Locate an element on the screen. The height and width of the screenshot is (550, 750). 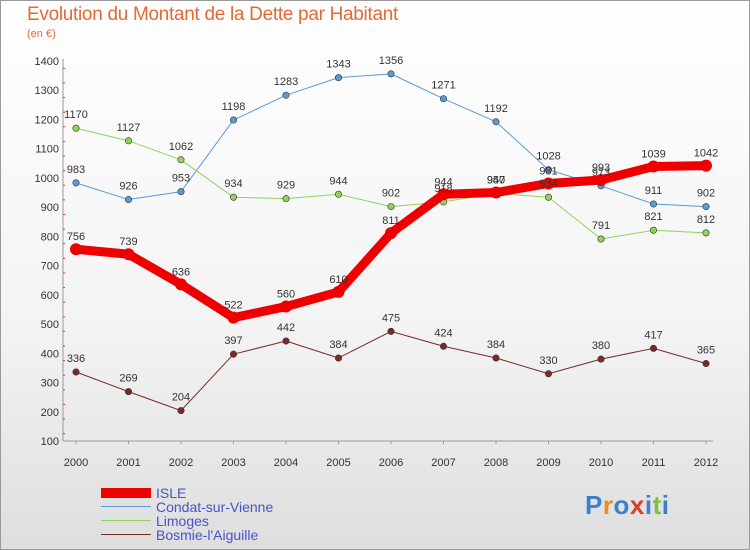
data-label-limoges: 934 is located at coordinates (548, 184).